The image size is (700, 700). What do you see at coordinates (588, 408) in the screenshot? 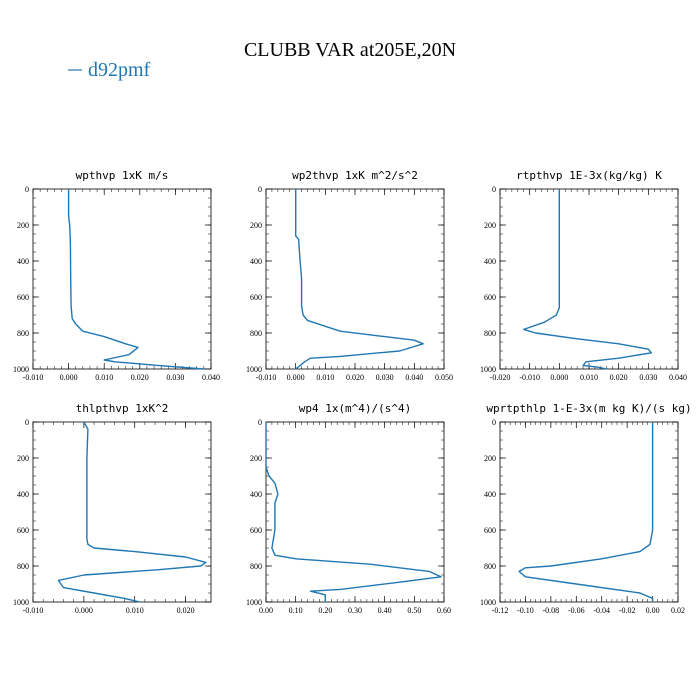
I see `panel-title: wprtpthlp 1-E-3x(m kg K)/(s kg)` at bounding box center [588, 408].